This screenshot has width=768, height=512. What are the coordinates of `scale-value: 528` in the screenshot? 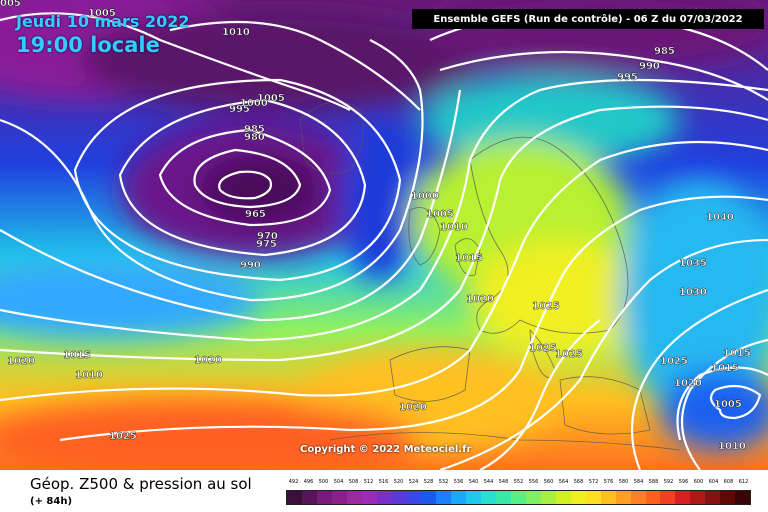 It's located at (428, 482).